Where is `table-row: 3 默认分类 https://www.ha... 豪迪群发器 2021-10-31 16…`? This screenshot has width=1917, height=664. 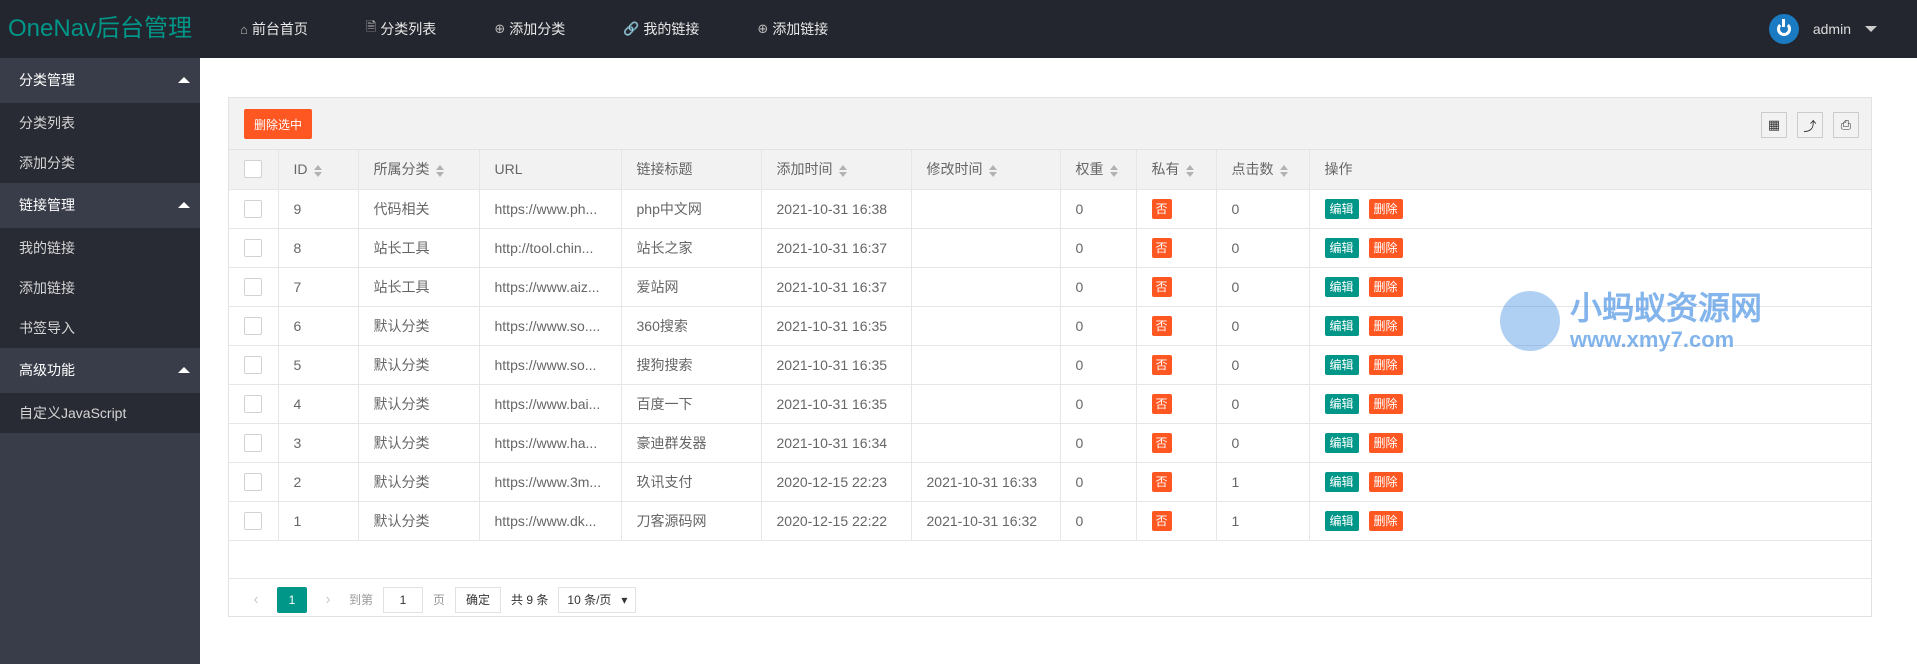 table-row: 3 默认分类 https://www.ha... 豪迪群发器 2021-10-31 16… is located at coordinates (1050, 443).